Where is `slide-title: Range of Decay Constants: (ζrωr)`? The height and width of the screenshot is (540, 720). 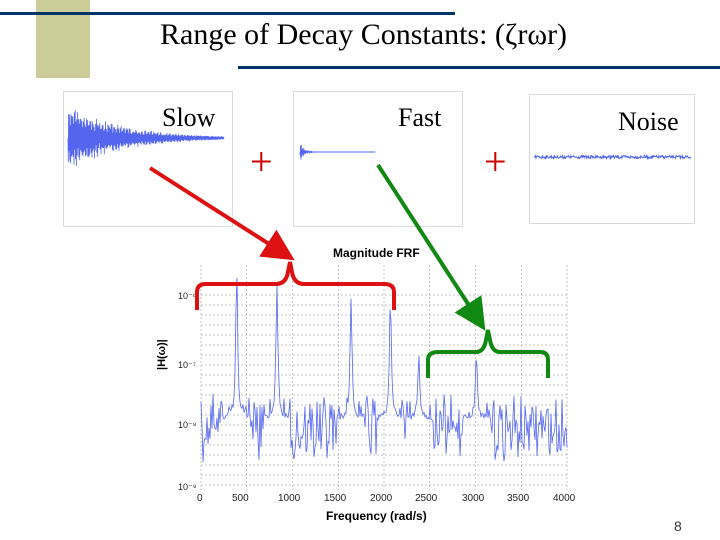 slide-title: Range of Decay Constants: (ζrωr) is located at coordinates (364, 34).